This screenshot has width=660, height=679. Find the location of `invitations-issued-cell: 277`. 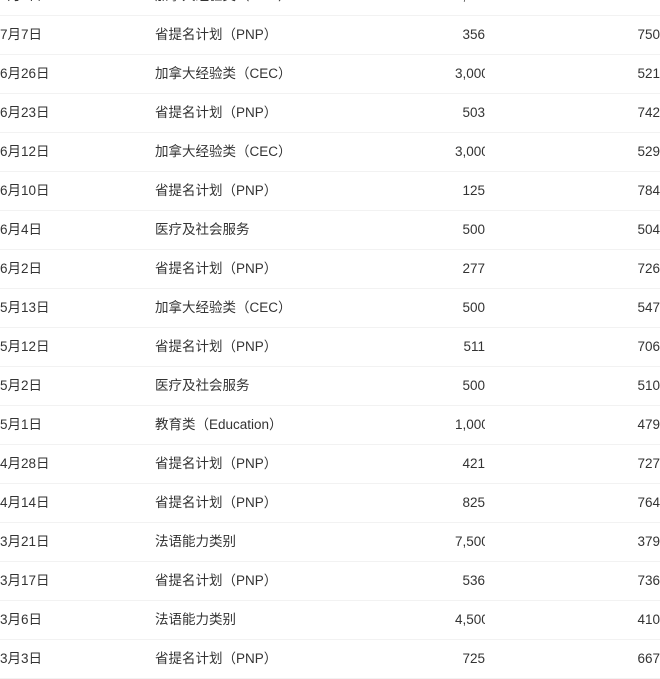

invitations-issued-cell: 277 is located at coordinates (470, 269).